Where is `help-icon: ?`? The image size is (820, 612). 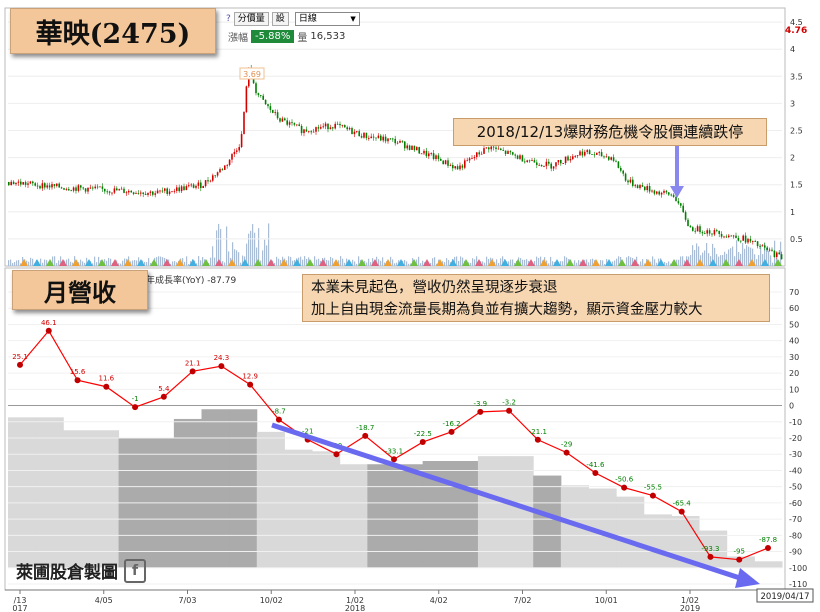 help-icon: ? is located at coordinates (228, 19).